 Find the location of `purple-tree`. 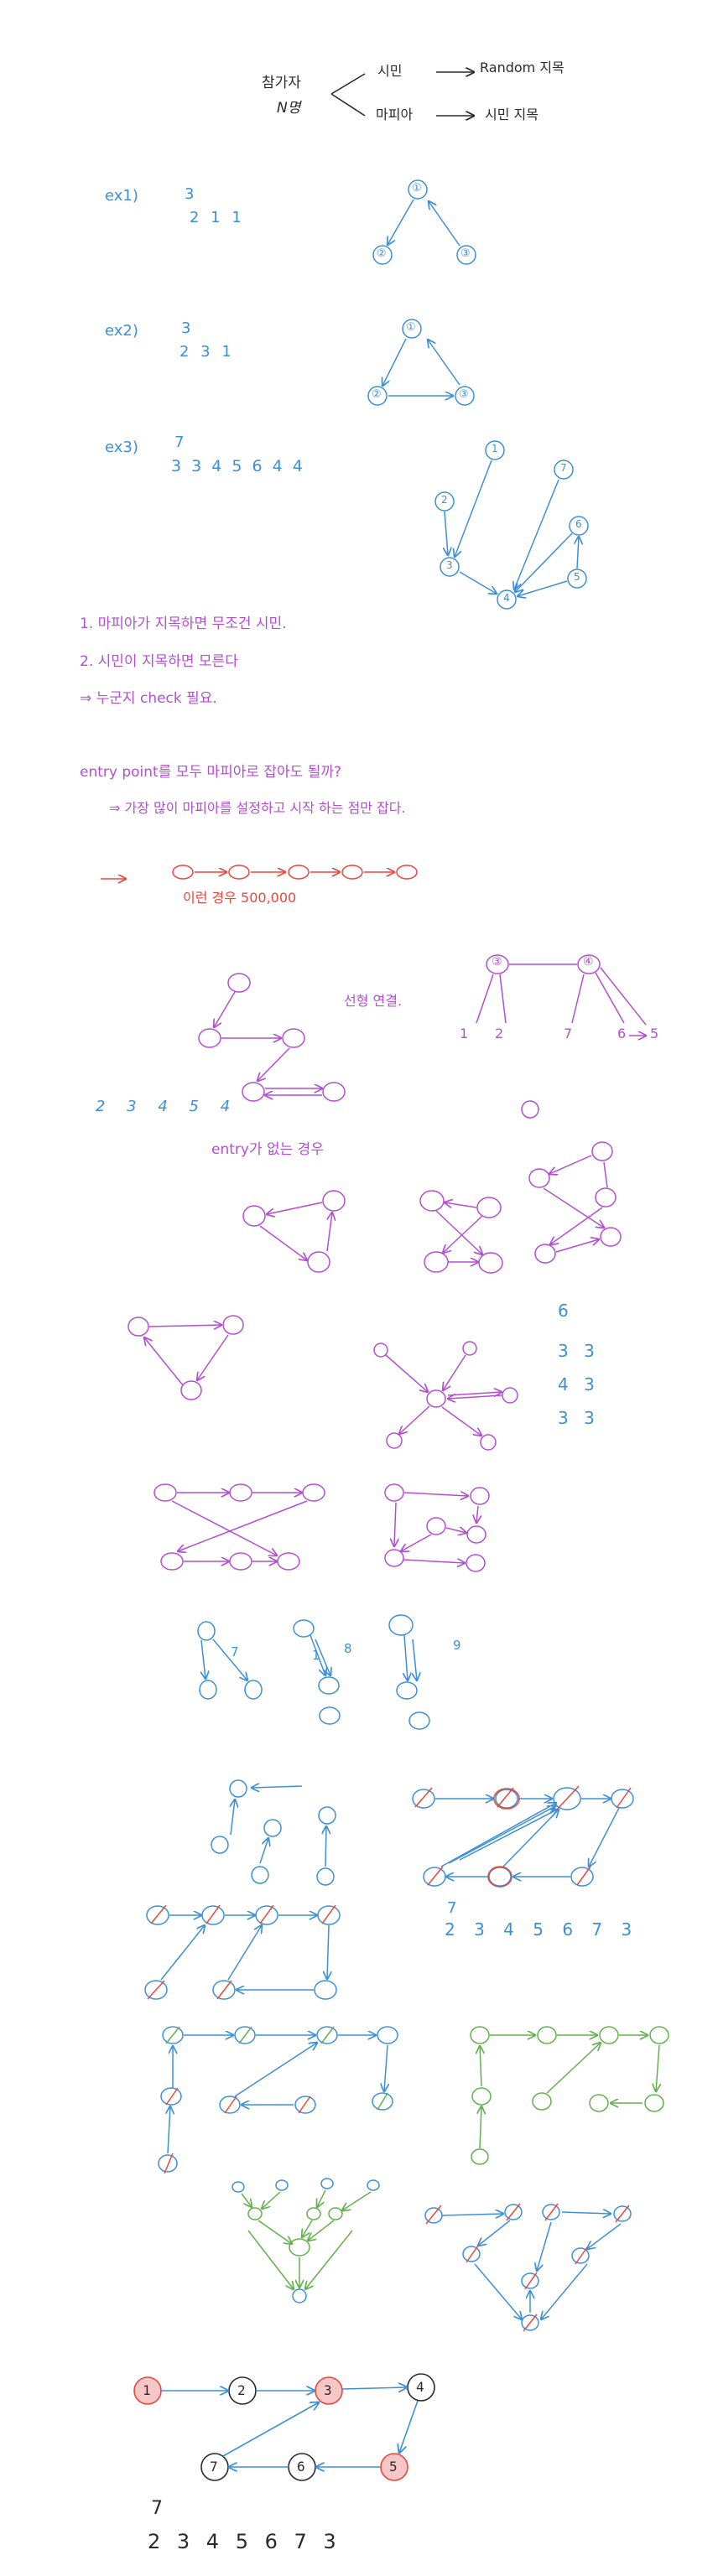

purple-tree is located at coordinates (561, 995).